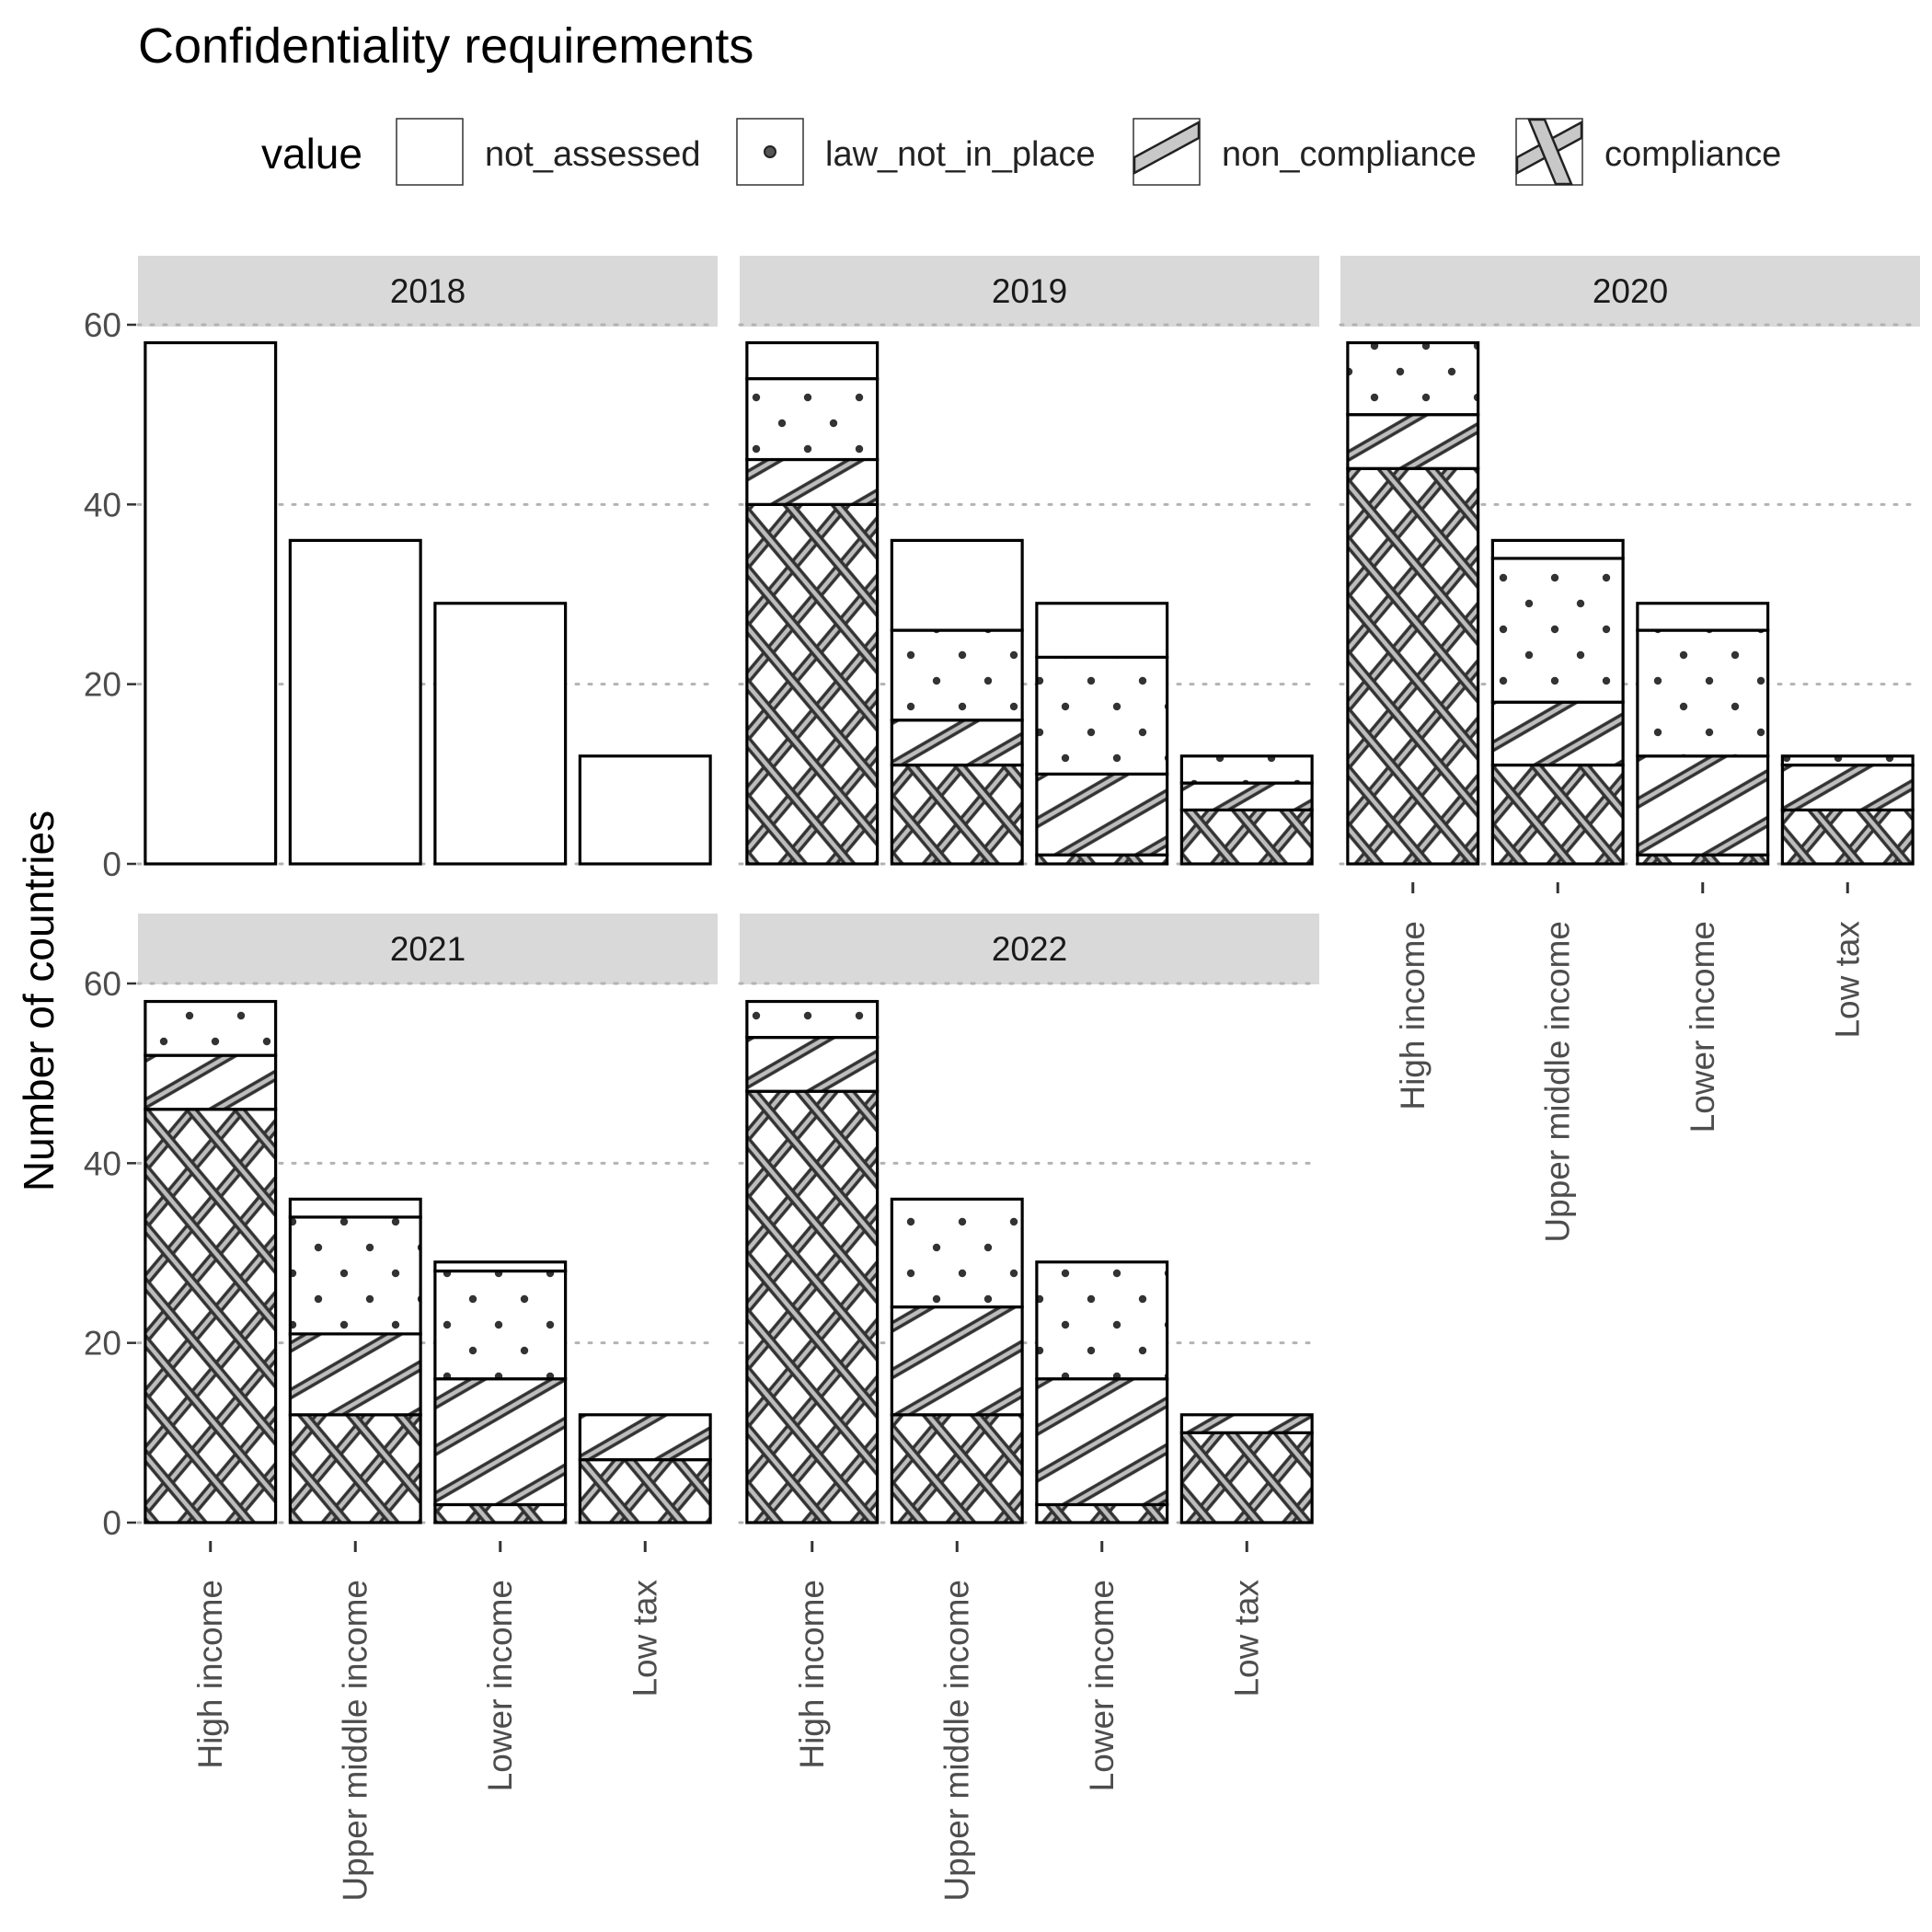 The height and width of the screenshot is (1932, 1932). I want to click on legend-key-compliance-stripe-b, so click(1550, 152).